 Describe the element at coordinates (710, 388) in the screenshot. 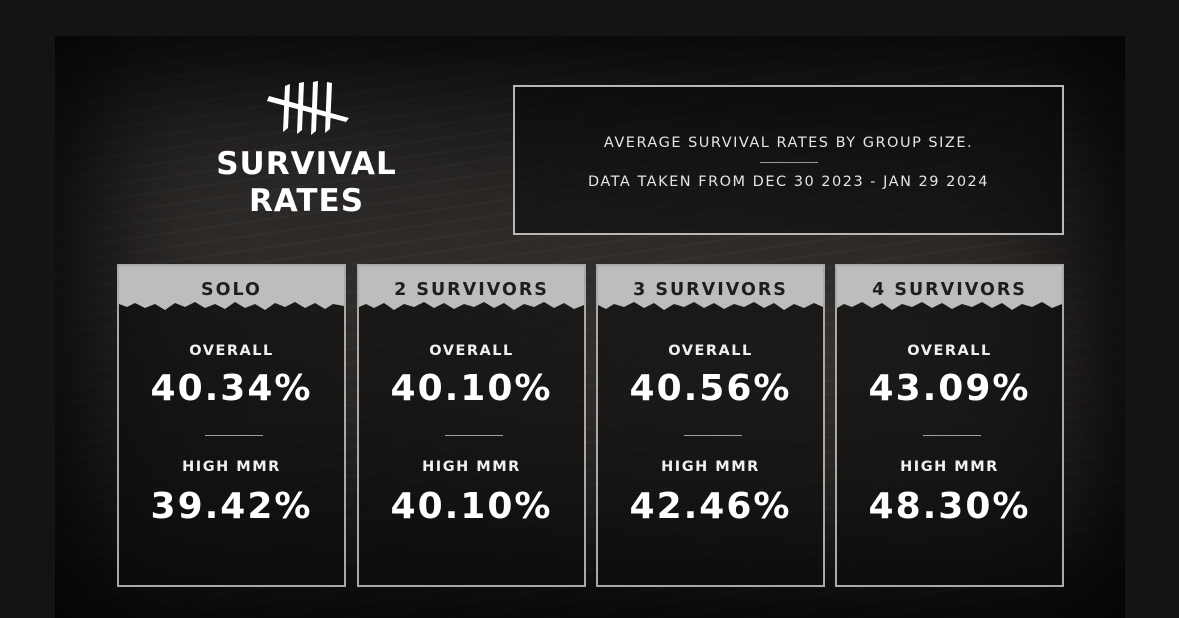

I see `overall-value: 40.56%` at that location.